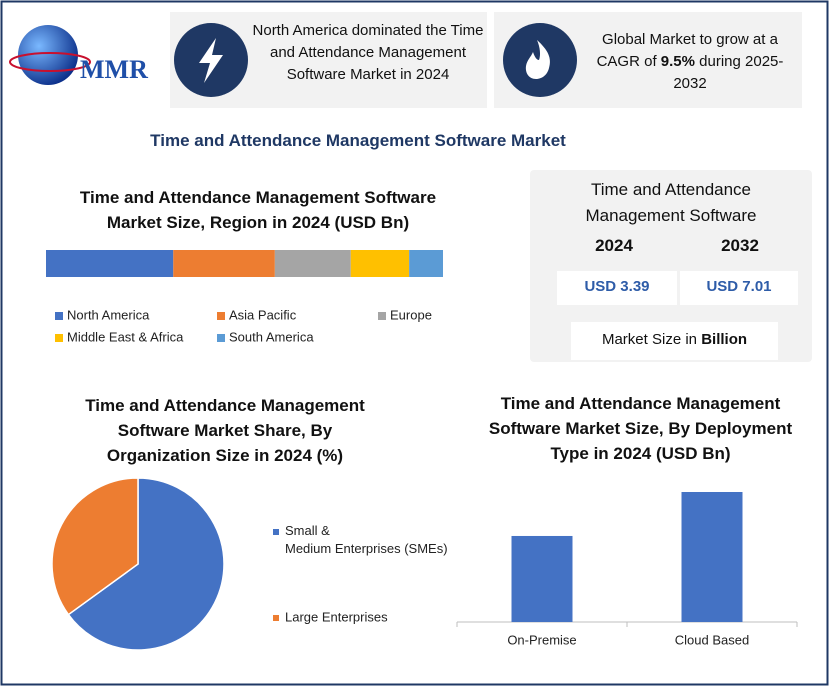 This screenshot has width=829, height=686. Describe the element at coordinates (541, 639) in the screenshot. I see `x-tick-label: On-Premise` at that location.